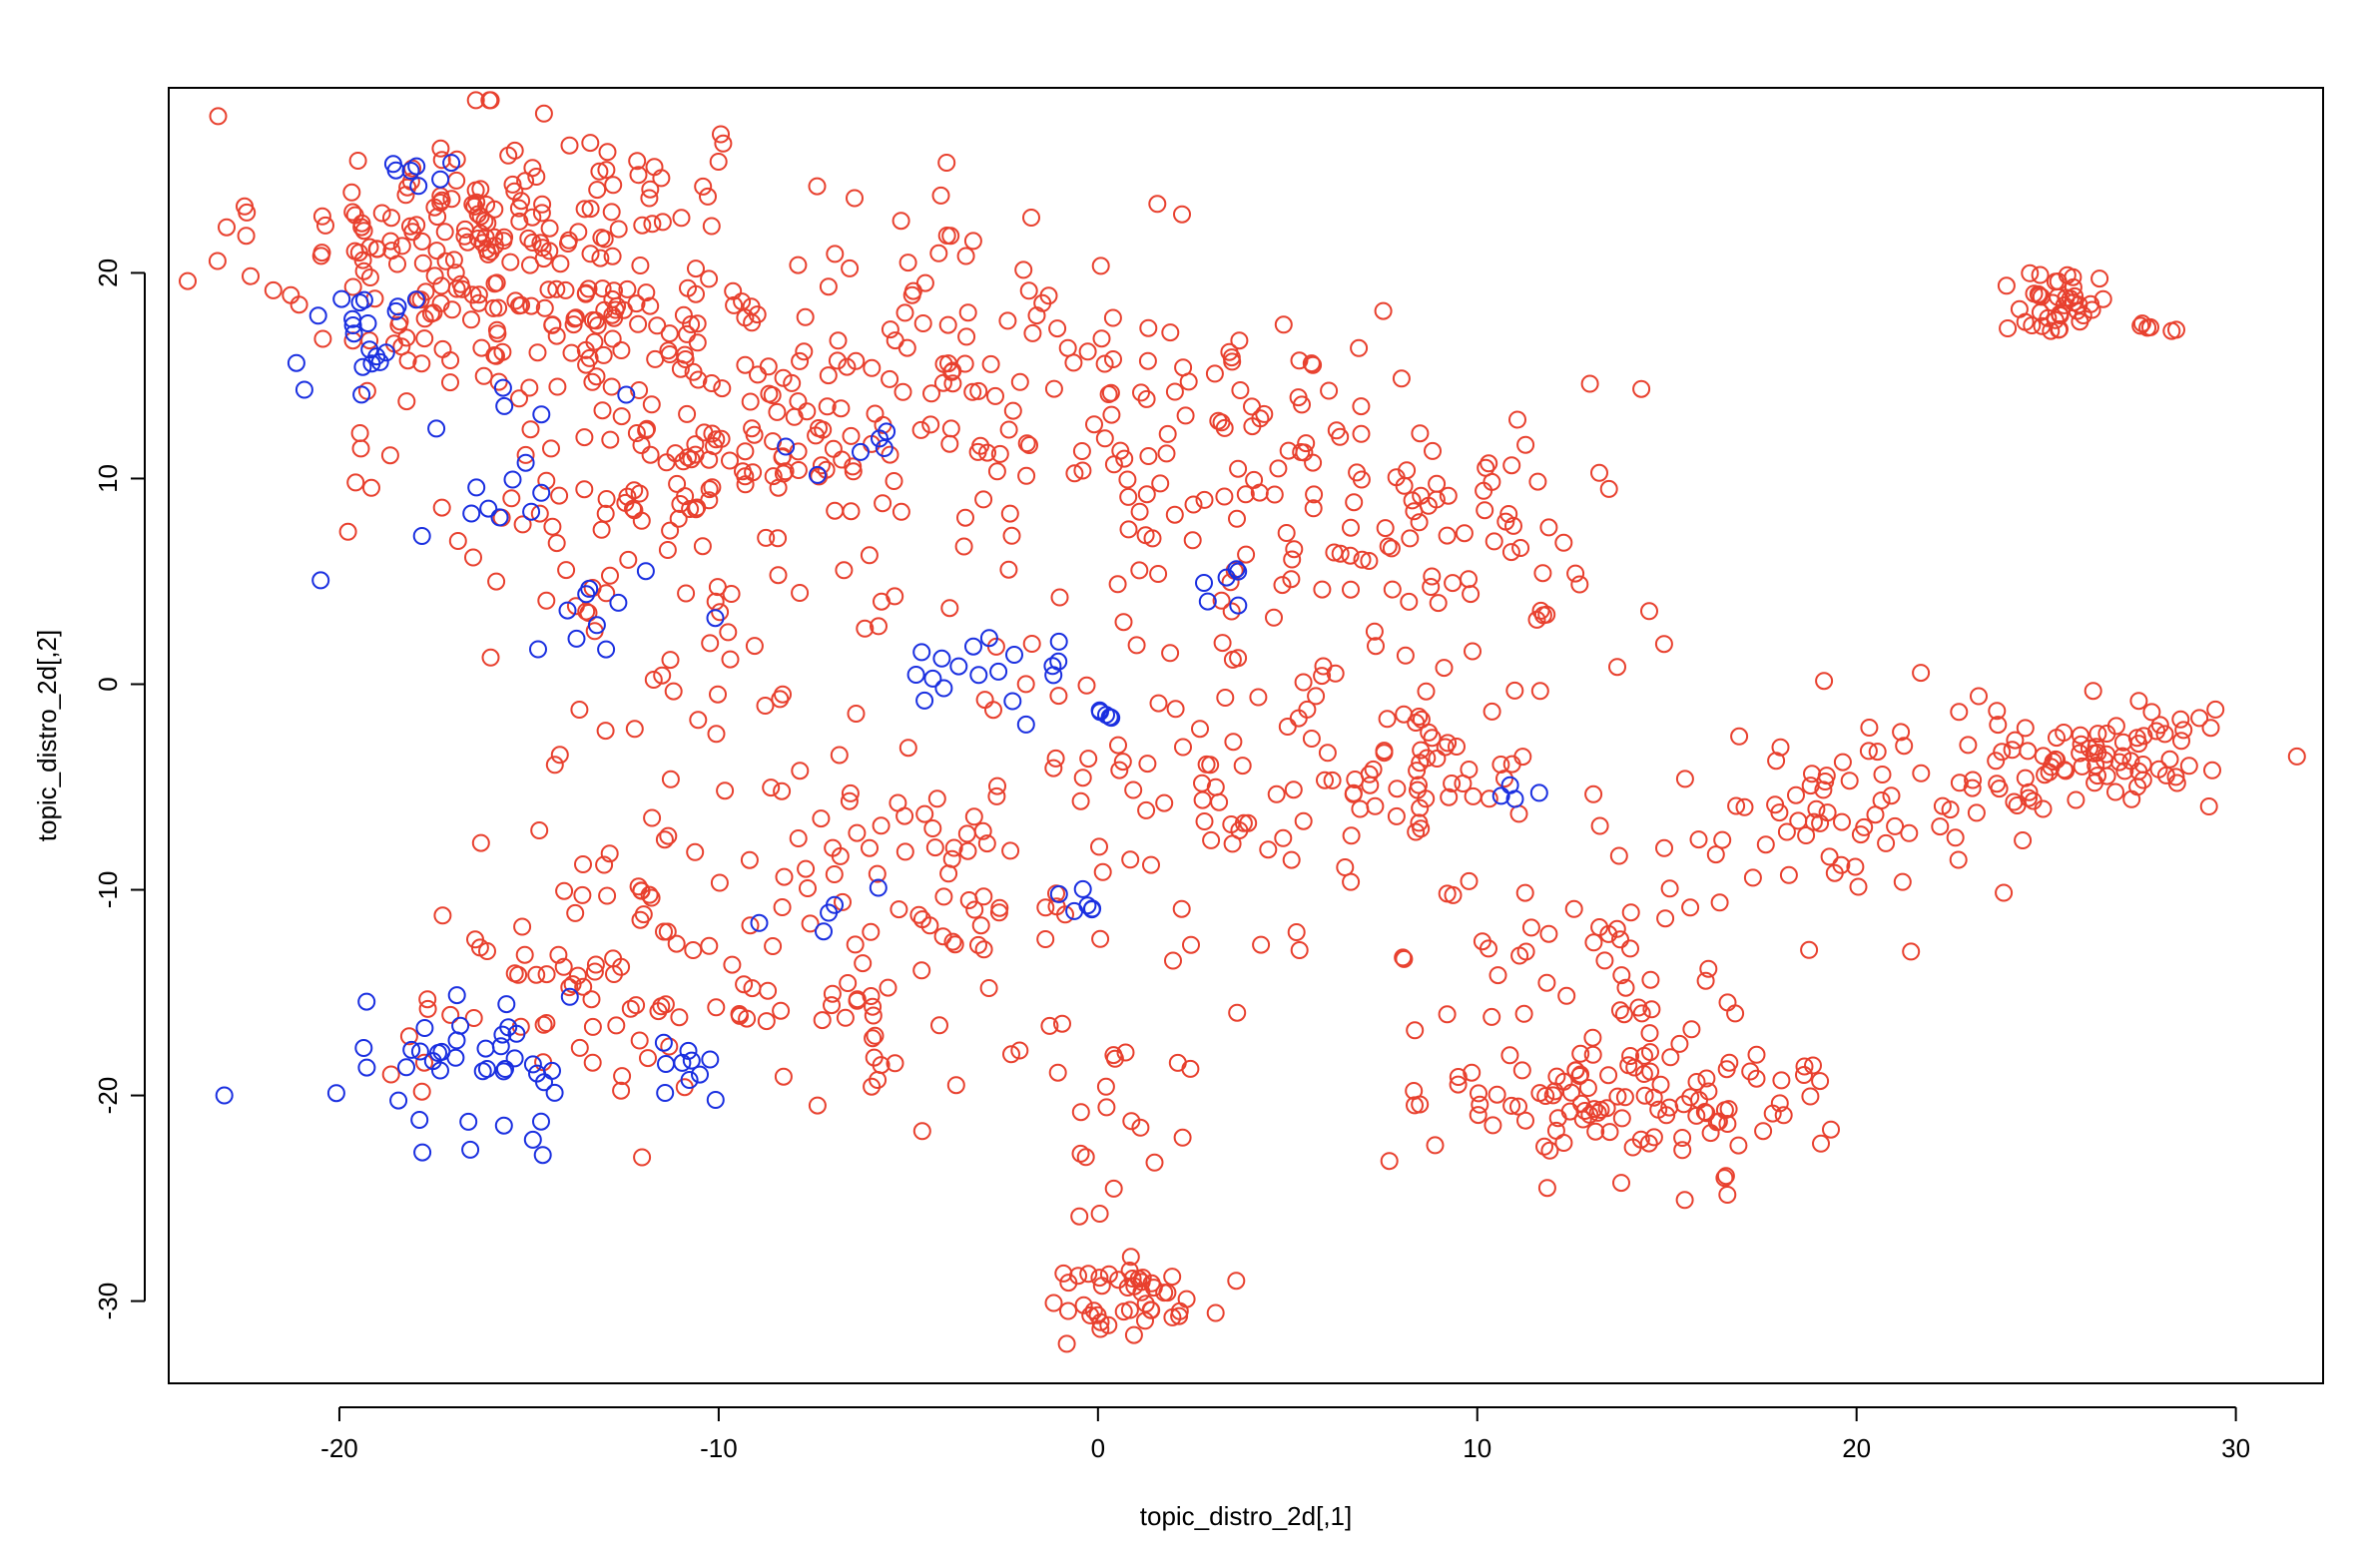  What do you see at coordinates (2235, 1448) in the screenshot?
I see `x-tick-label: 30` at bounding box center [2235, 1448].